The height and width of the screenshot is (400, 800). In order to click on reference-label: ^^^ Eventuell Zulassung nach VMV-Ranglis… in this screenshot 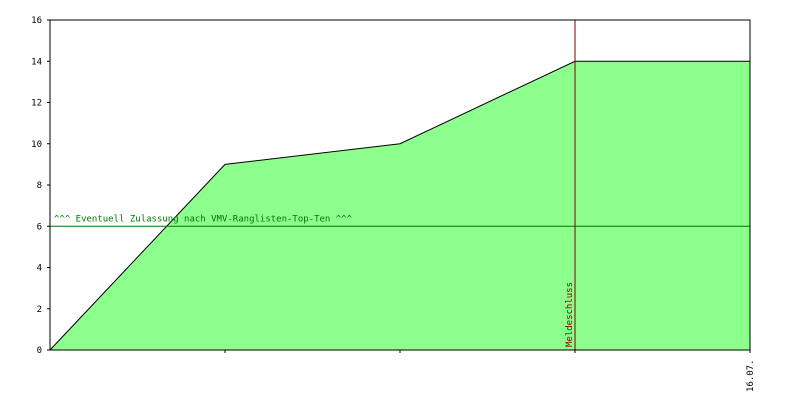, I will do `click(203, 219)`.